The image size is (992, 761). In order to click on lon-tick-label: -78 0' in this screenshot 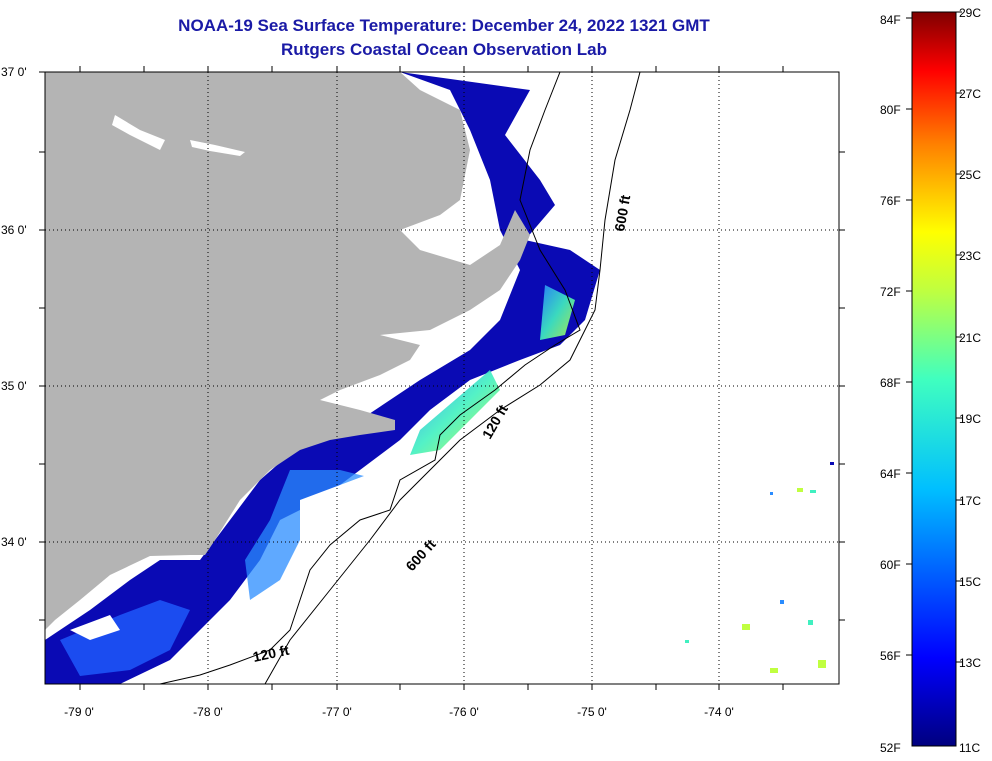, I will do `click(208, 712)`.